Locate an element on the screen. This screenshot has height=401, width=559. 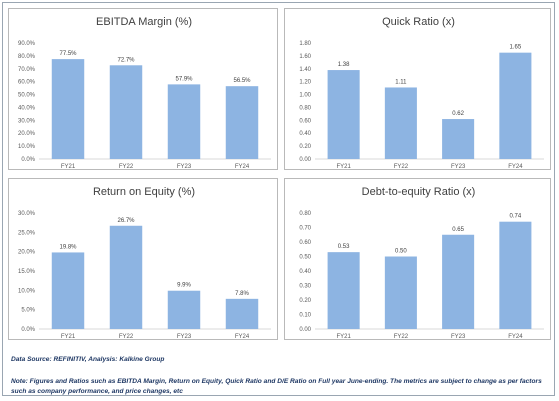
data-label: 0.65 is located at coordinates (458, 230).